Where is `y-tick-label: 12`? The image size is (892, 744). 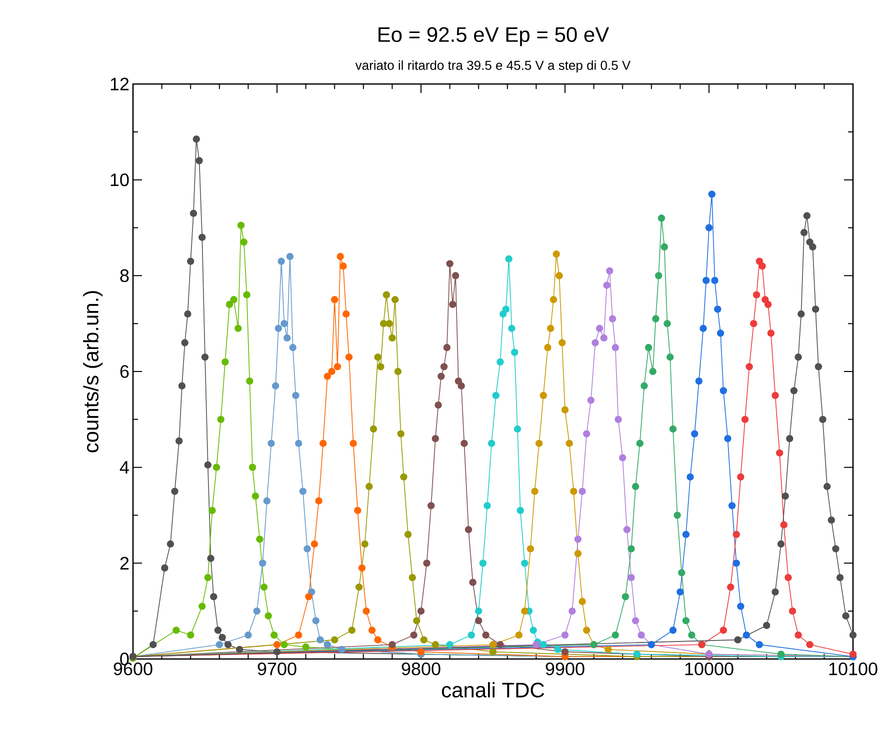 y-tick-label: 12 is located at coordinates (119, 84).